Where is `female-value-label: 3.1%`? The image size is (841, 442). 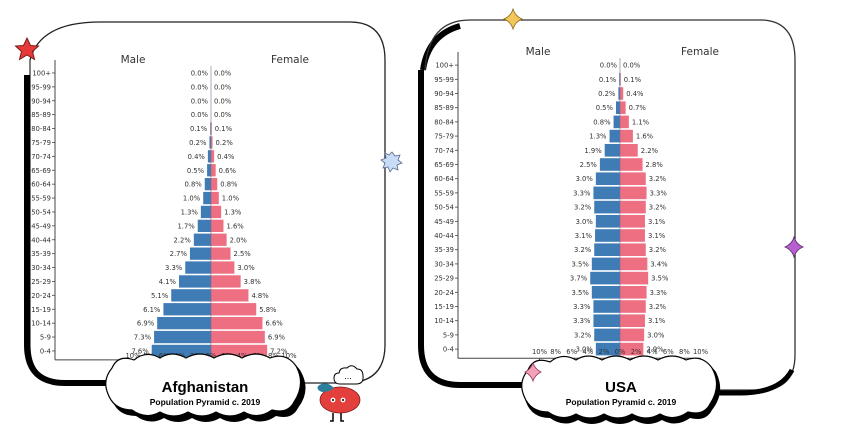 female-value-label: 3.1% is located at coordinates (657, 222).